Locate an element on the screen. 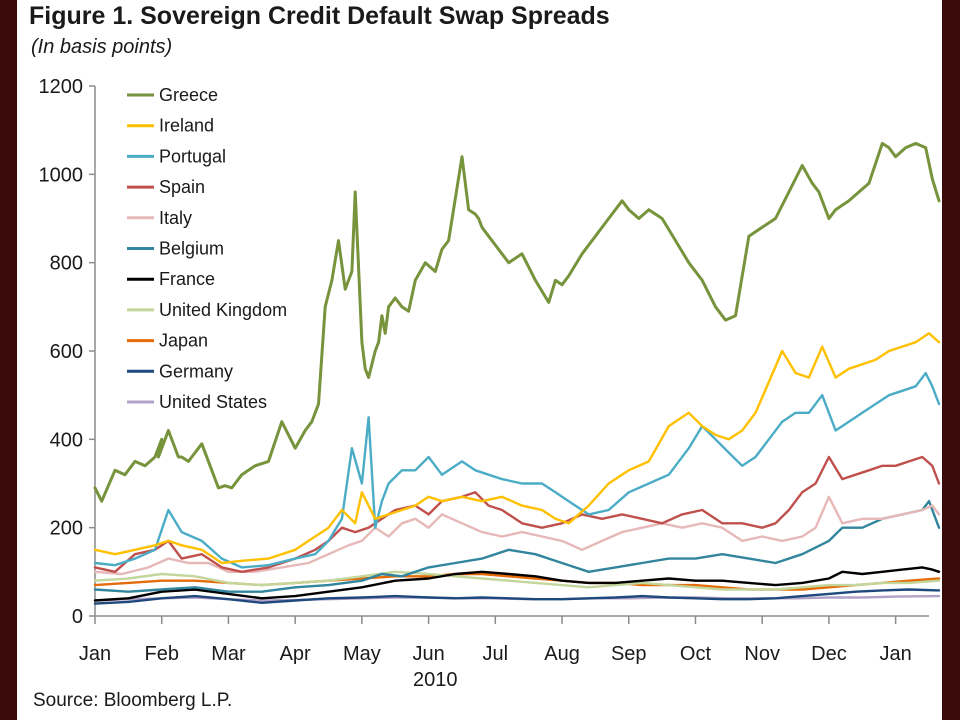 This screenshot has width=960, height=720. x-tick-label: Jun is located at coordinates (428, 654).